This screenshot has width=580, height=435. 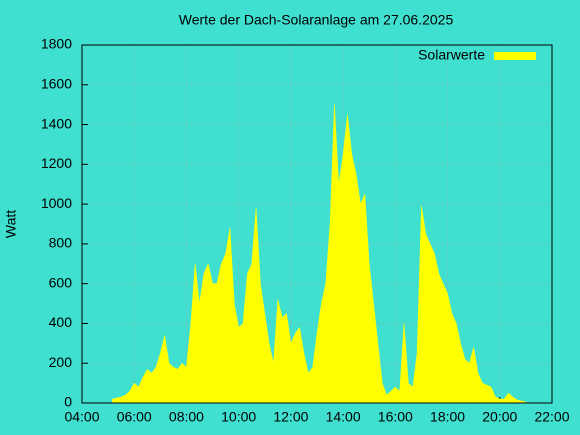 I want to click on y-tick-label: 0, so click(x=68, y=402).